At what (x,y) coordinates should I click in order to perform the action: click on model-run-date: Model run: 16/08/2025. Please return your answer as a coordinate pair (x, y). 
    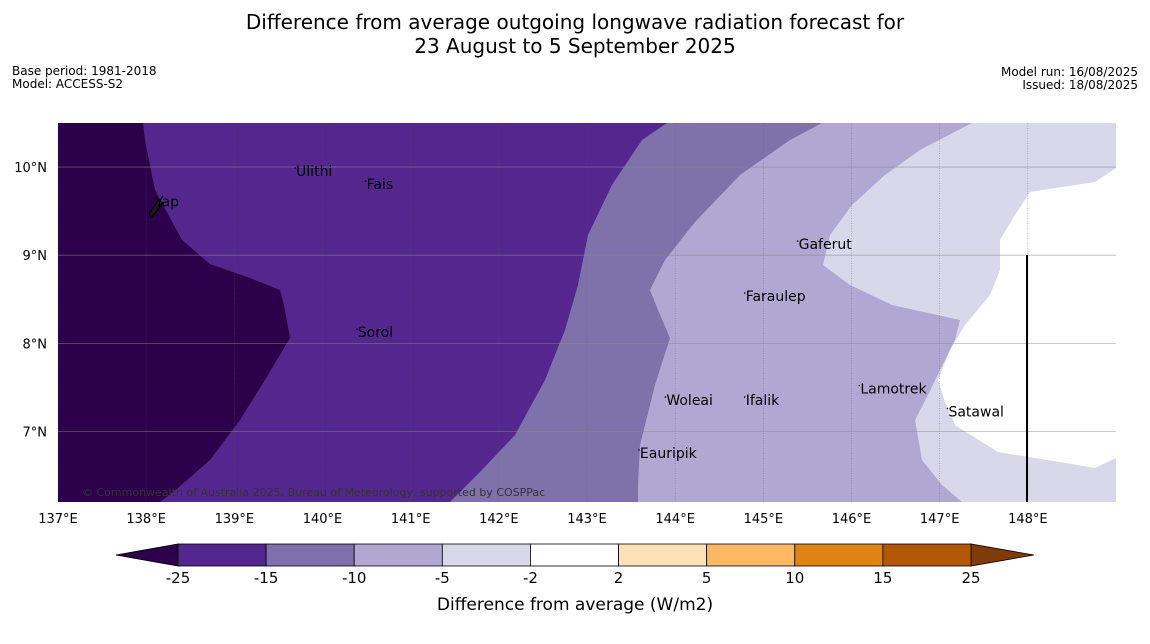
    Looking at the image, I should click on (1069, 72).